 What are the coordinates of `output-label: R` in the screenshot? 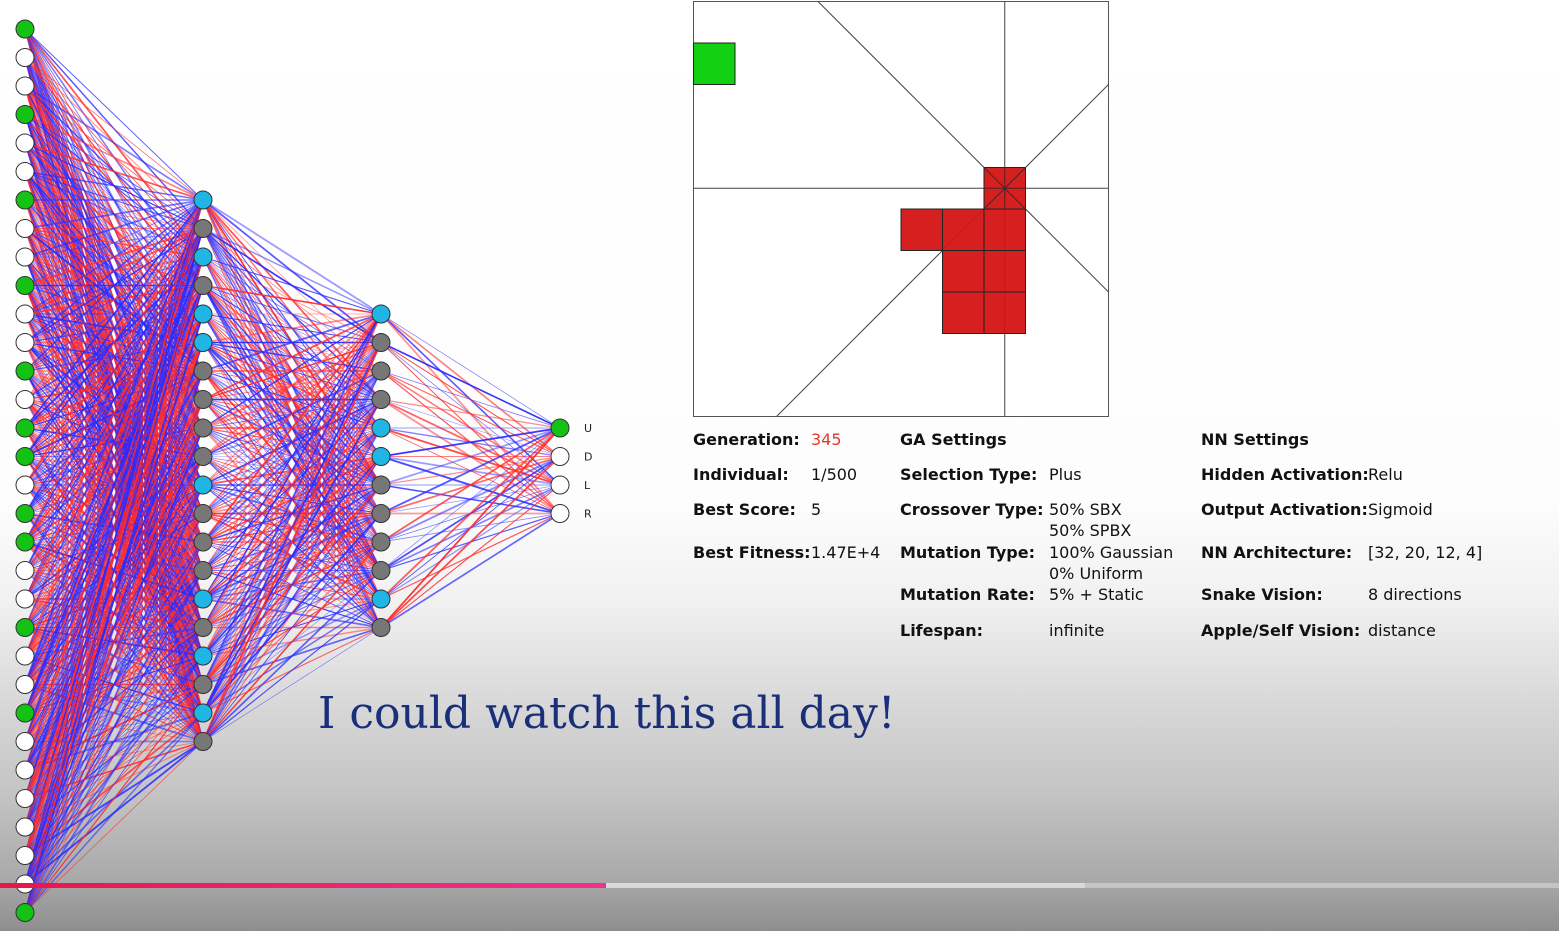 It's located at (588, 514).